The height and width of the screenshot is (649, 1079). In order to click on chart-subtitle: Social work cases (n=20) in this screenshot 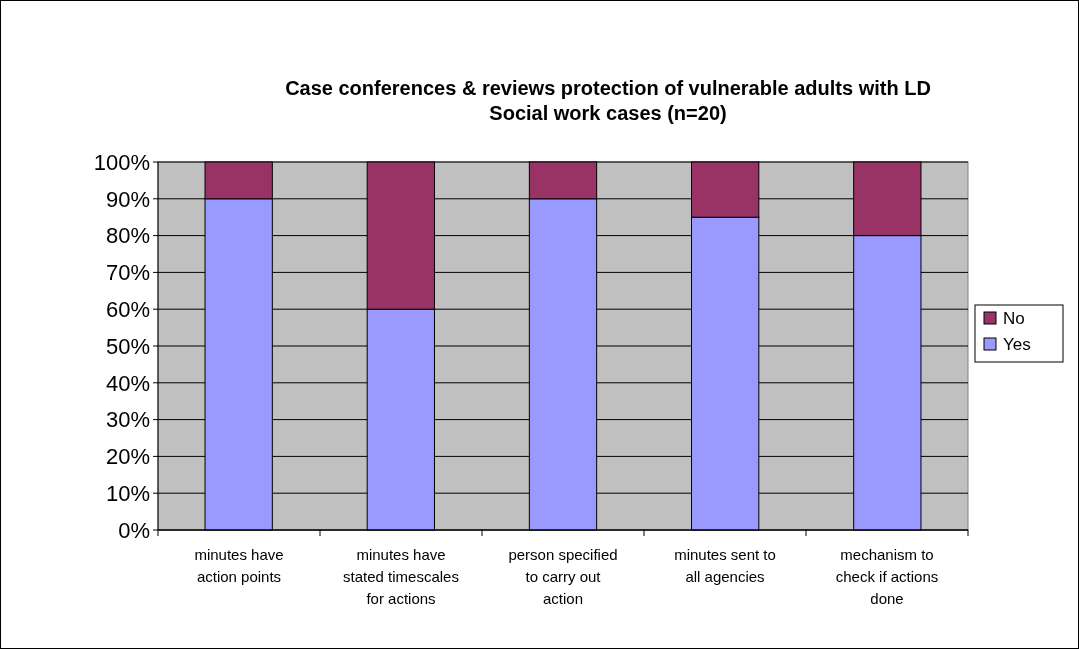, I will do `click(608, 113)`.